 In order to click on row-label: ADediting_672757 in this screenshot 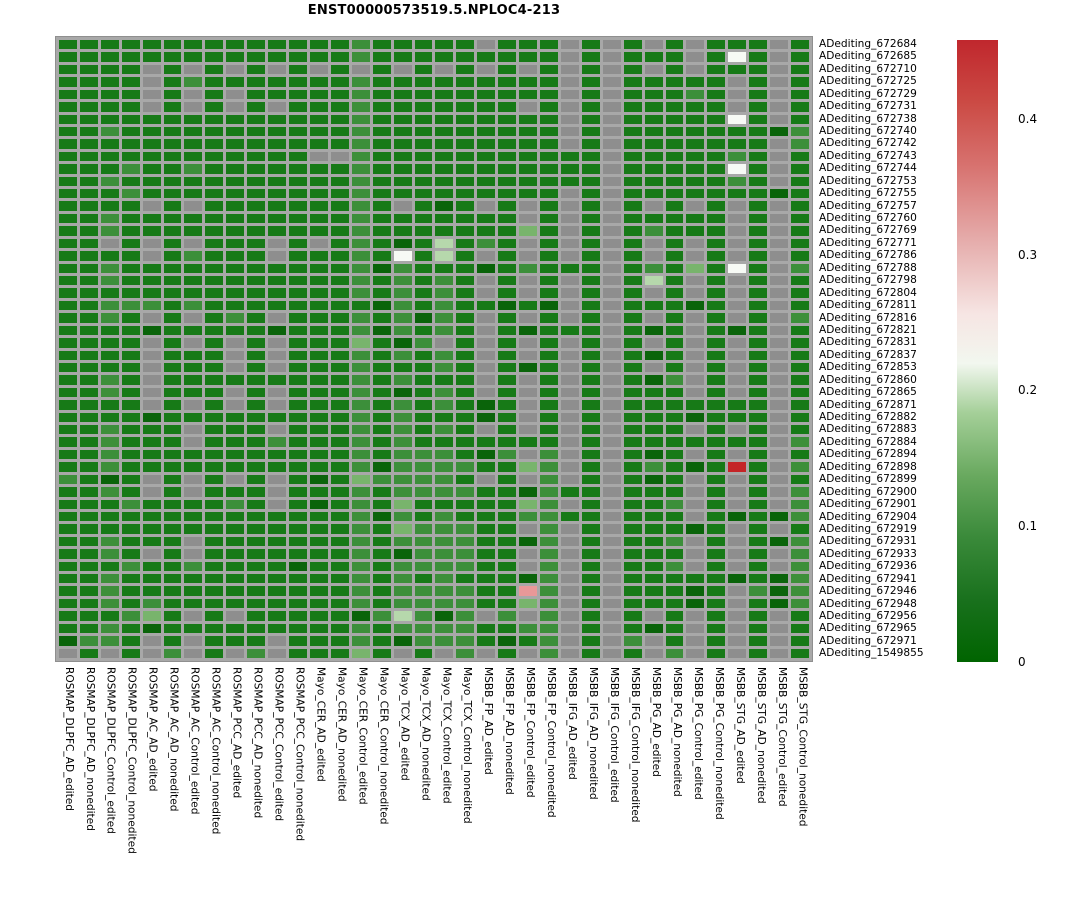, I will do `click(868, 205)`.